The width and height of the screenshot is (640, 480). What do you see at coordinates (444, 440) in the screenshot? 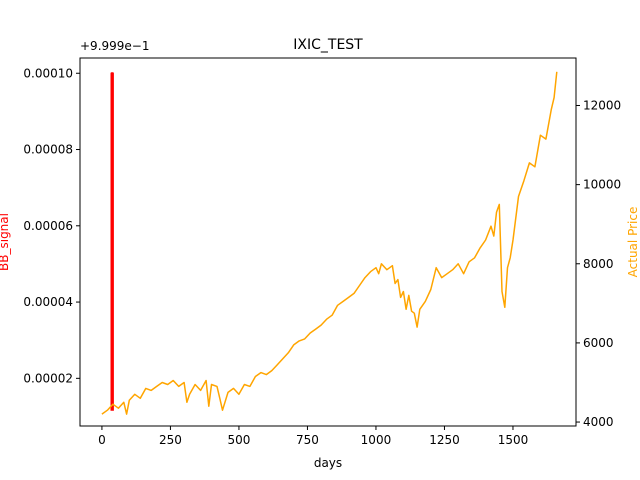
I see `x-tick-label: 1250` at bounding box center [444, 440].